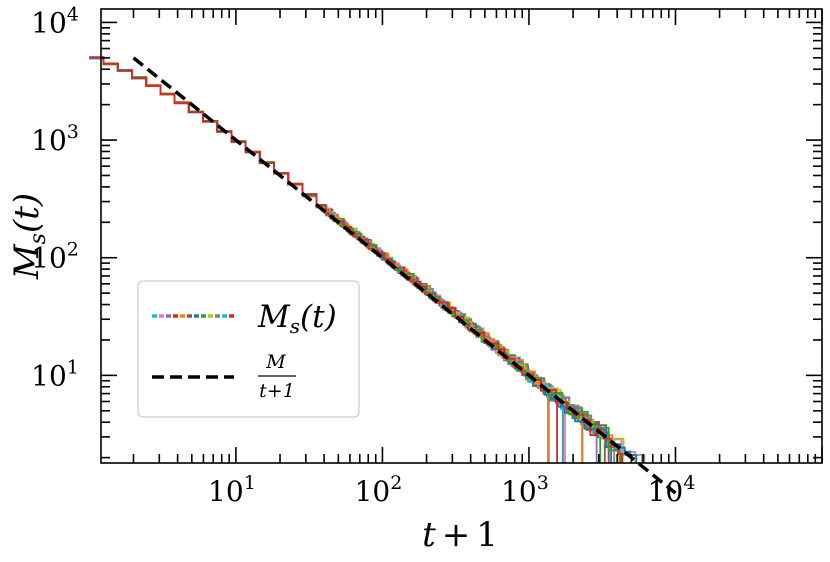  Describe the element at coordinates (55, 21) in the screenshot. I see `y-tick-label: 104` at that location.